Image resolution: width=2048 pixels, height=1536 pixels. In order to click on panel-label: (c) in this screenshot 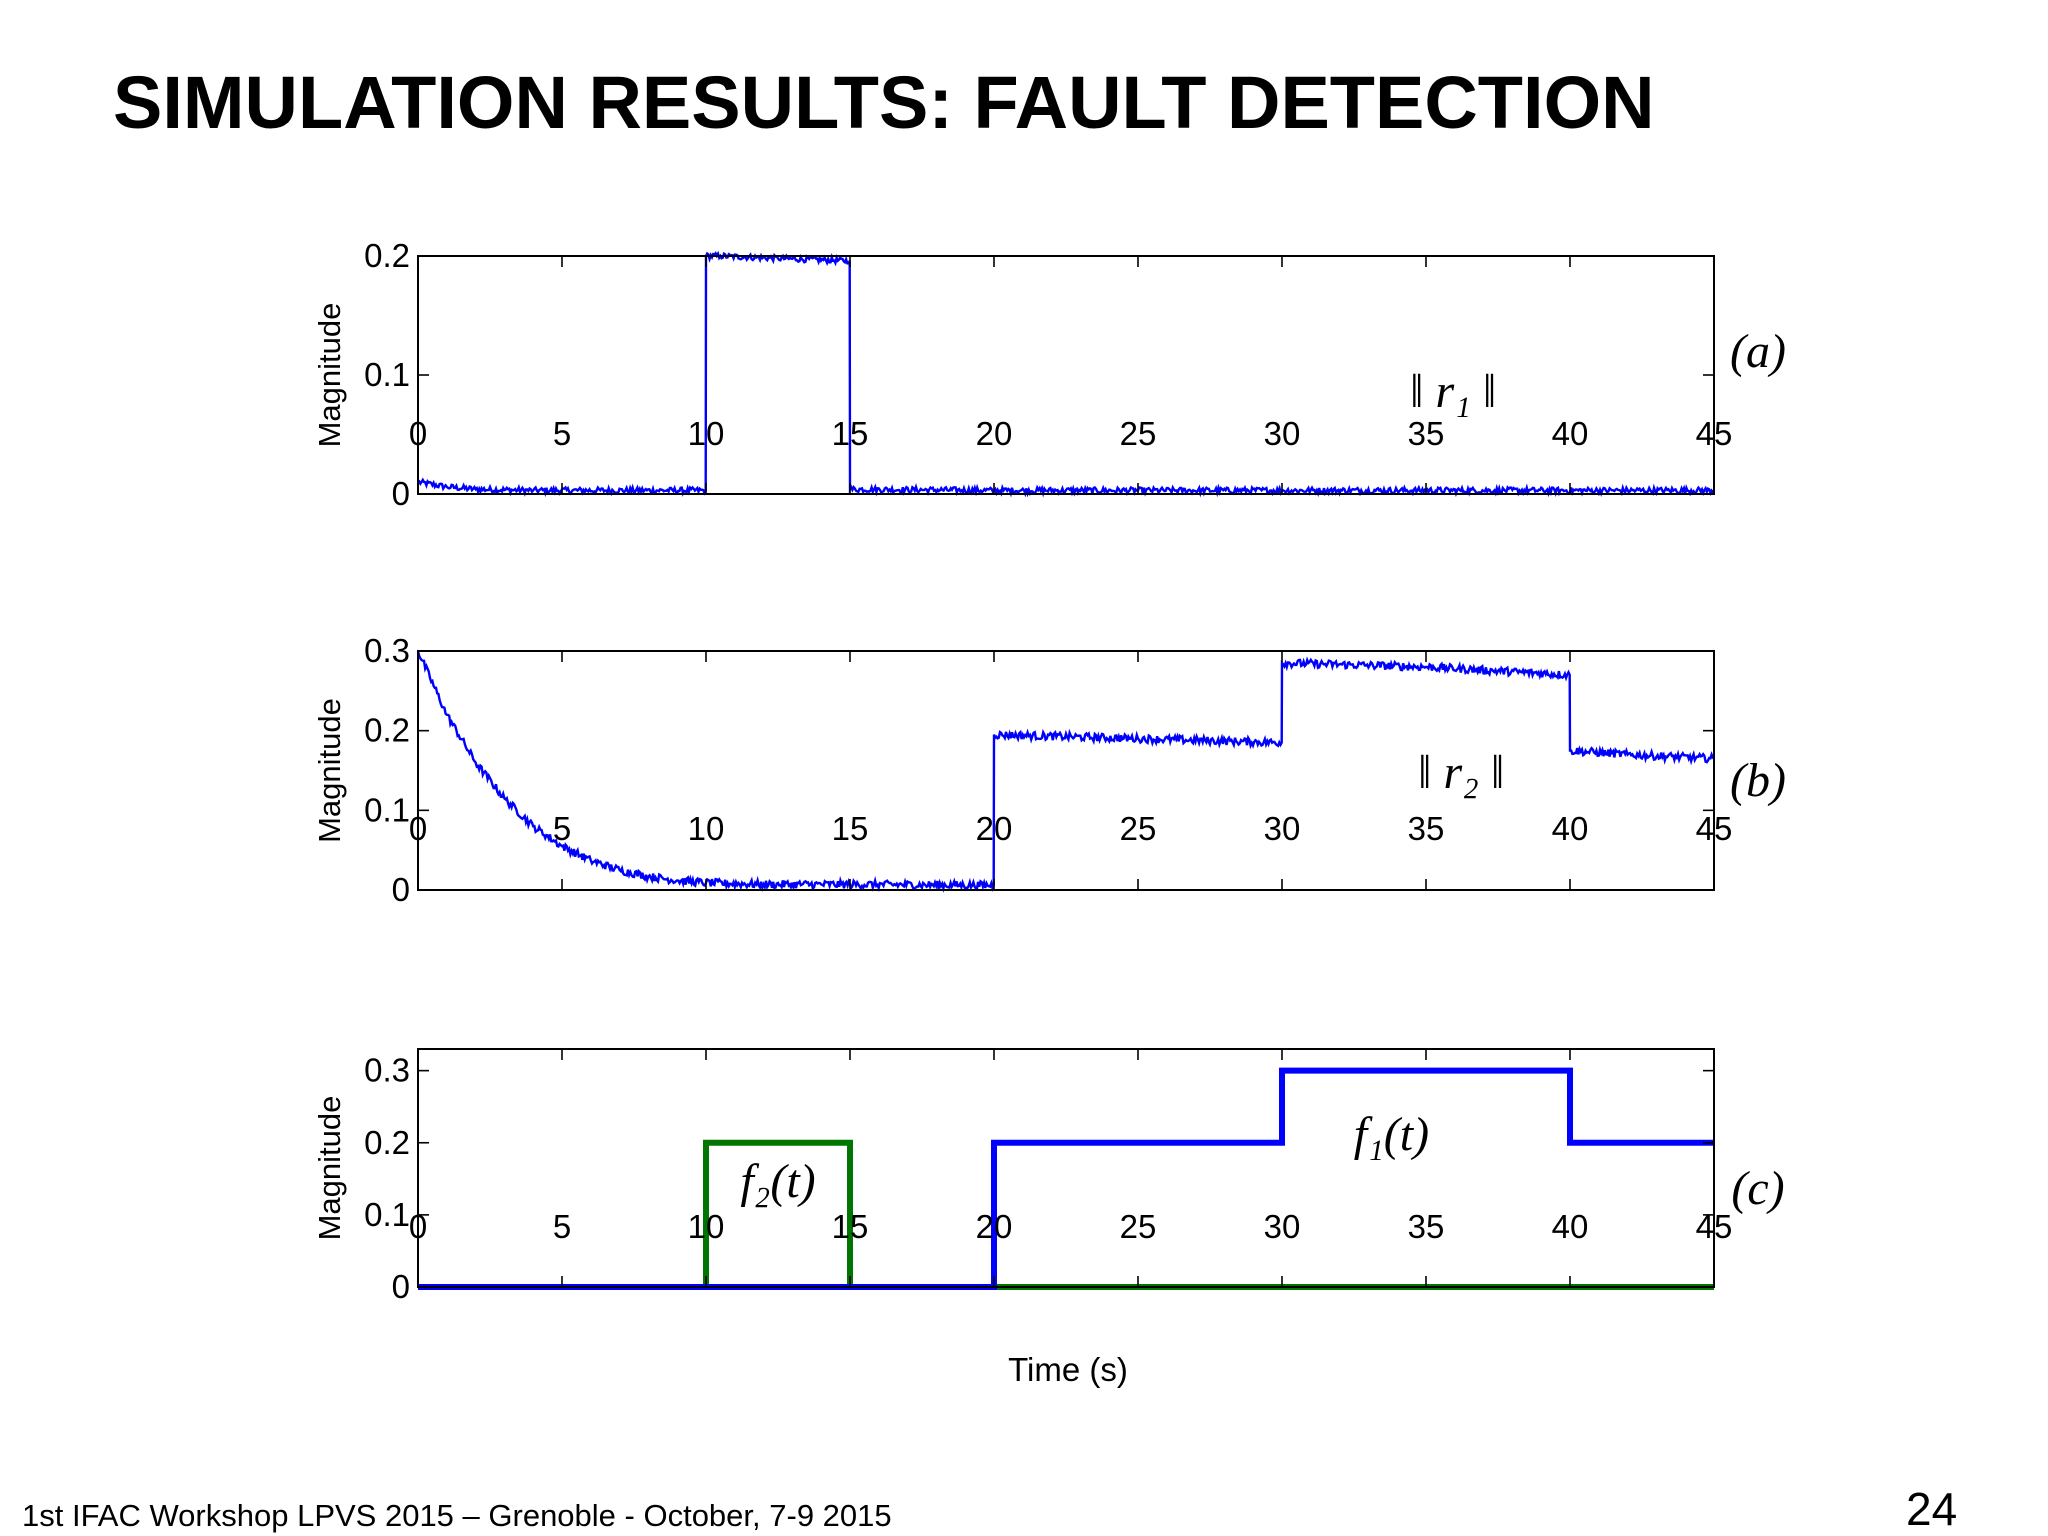, I will do `click(1757, 1188)`.